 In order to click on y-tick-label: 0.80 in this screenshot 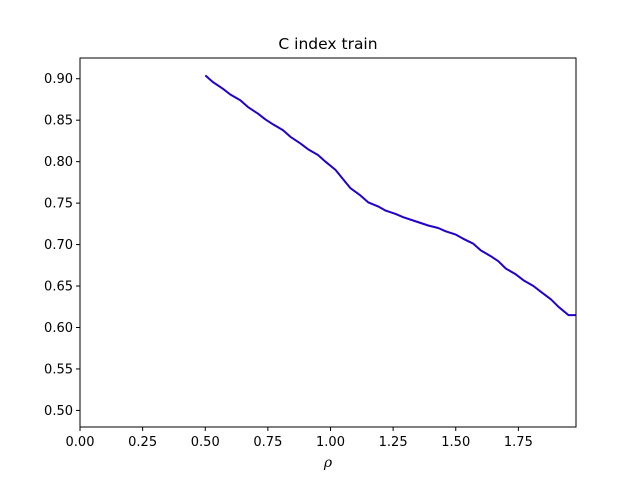, I will do `click(58, 162)`.